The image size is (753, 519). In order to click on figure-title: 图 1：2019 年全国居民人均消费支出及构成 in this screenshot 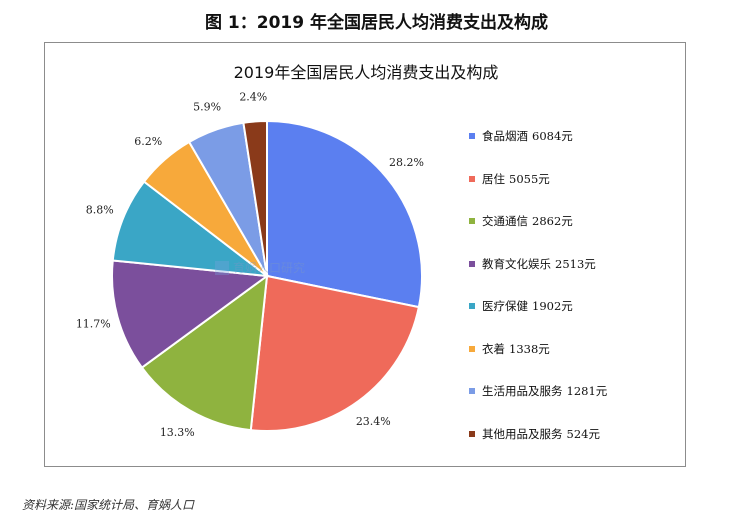, I will do `click(376, 23)`.